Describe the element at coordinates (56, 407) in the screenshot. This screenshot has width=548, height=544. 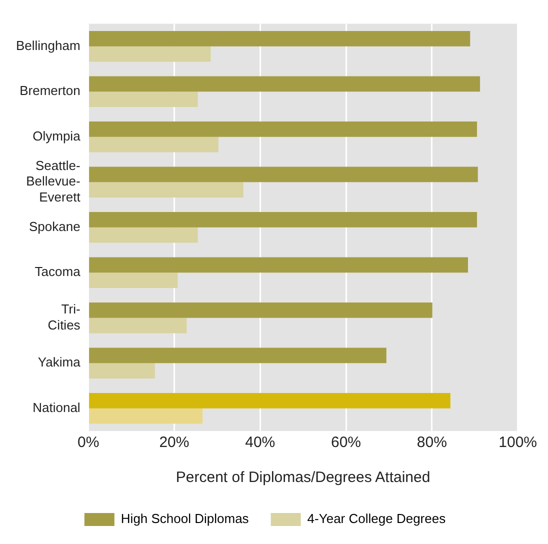
I see `y-tick-label: National` at that location.